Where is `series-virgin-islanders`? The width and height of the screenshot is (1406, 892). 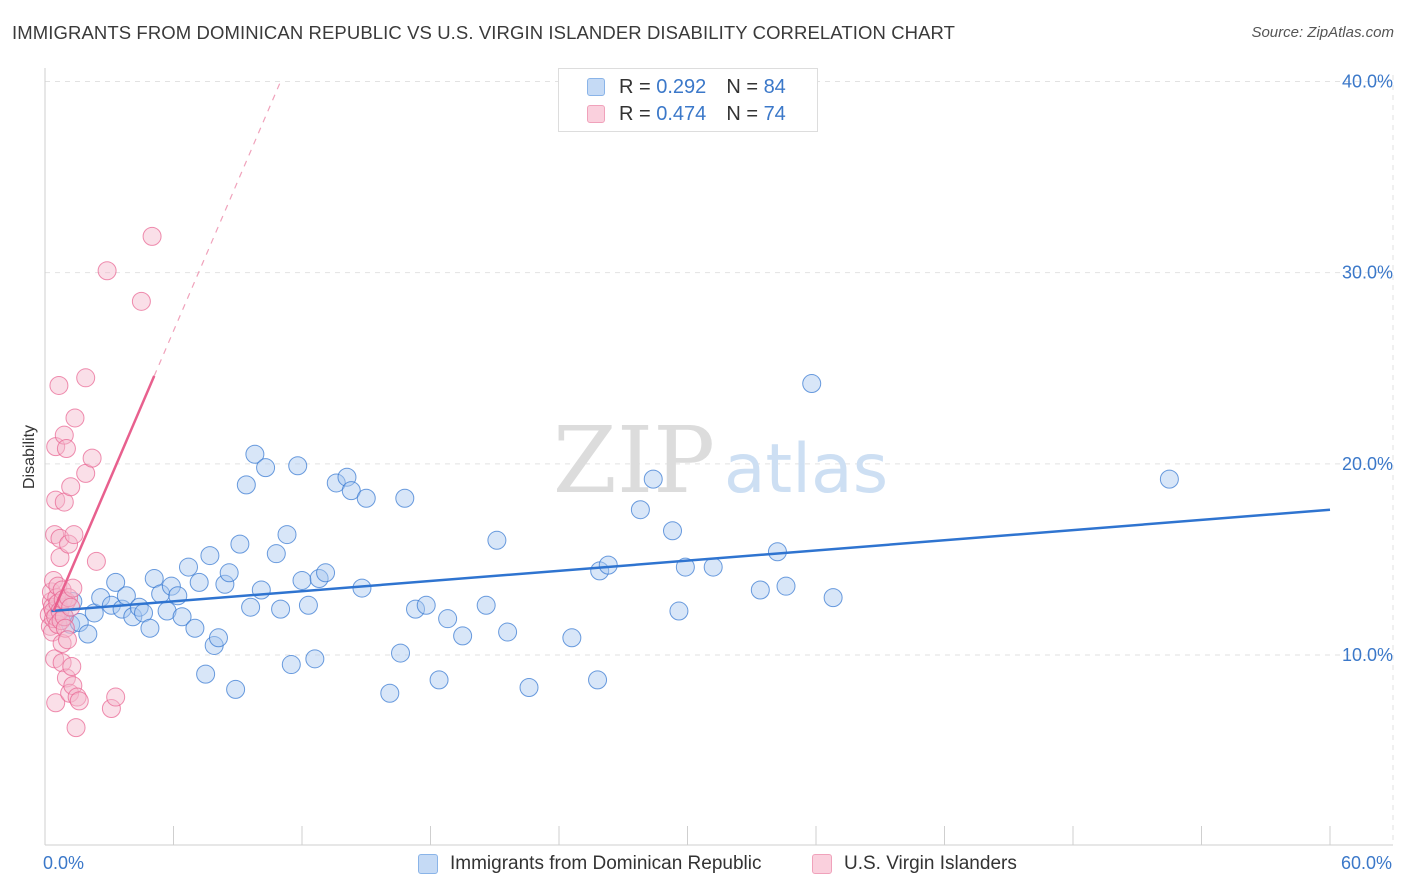 series-virgin-islanders is located at coordinates (100, 482).